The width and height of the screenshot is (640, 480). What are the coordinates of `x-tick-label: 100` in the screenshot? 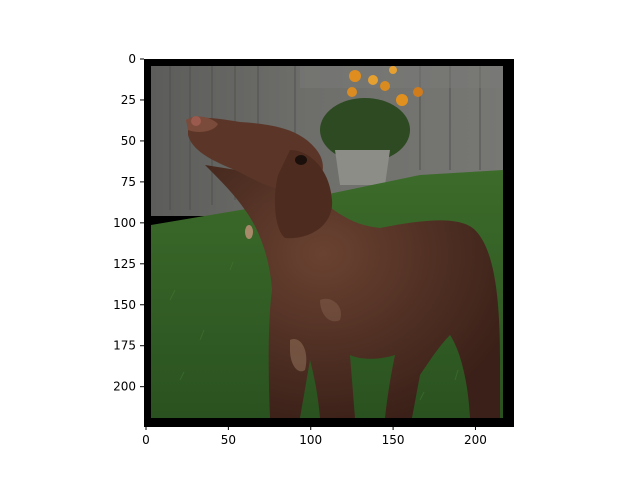 It's located at (310, 440).